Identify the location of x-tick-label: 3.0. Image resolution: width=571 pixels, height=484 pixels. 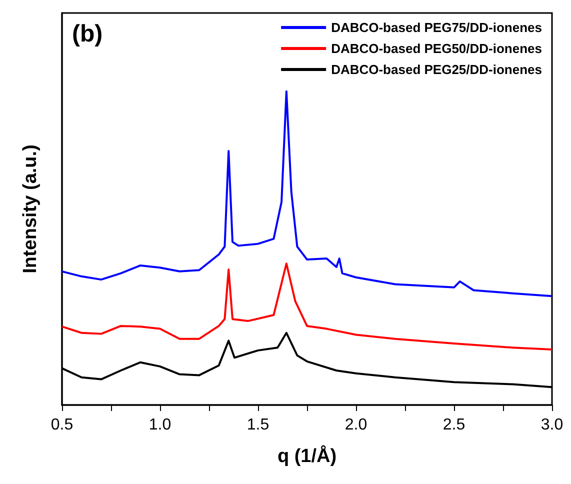
(552, 425).